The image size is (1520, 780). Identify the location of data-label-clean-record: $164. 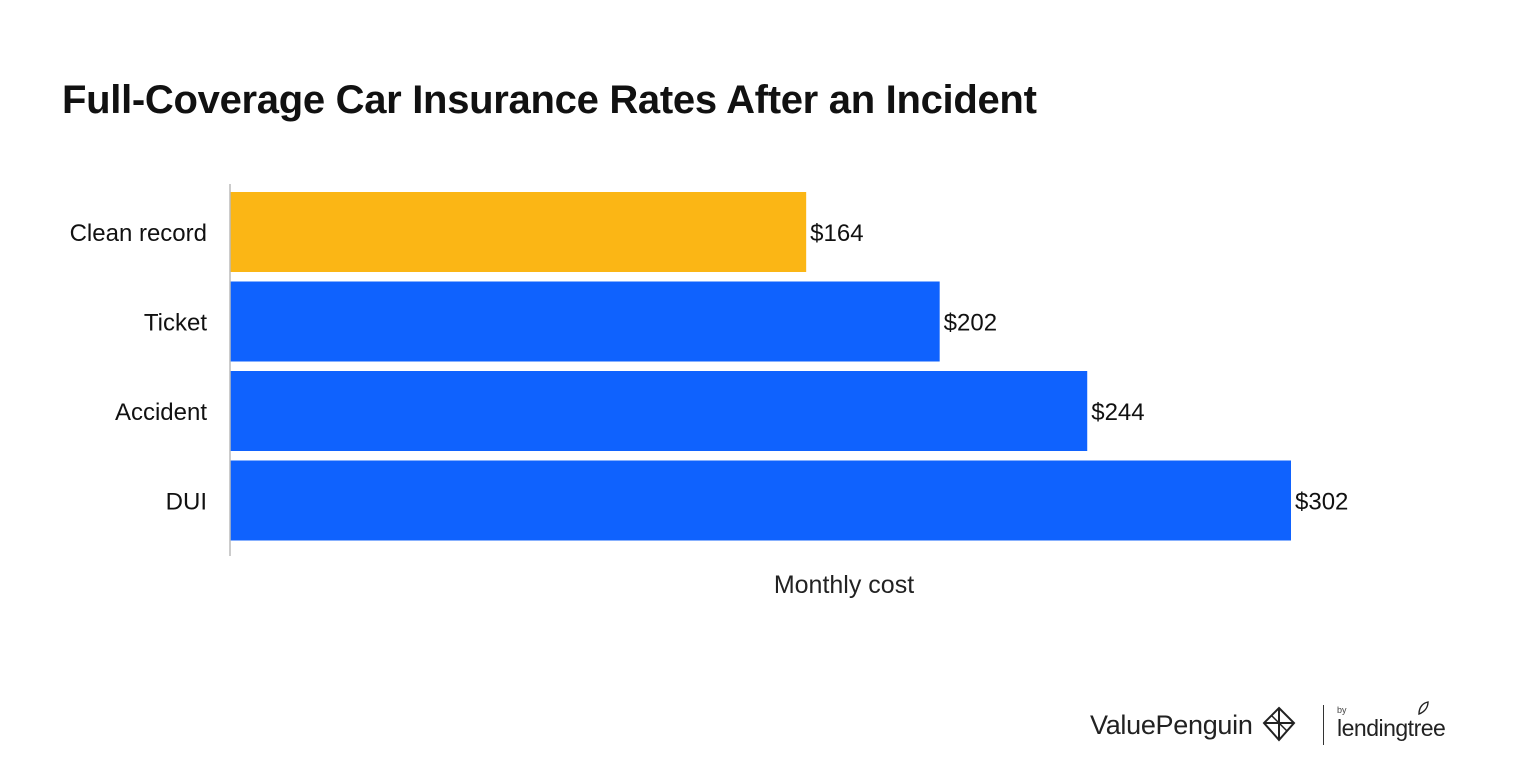
(836, 233).